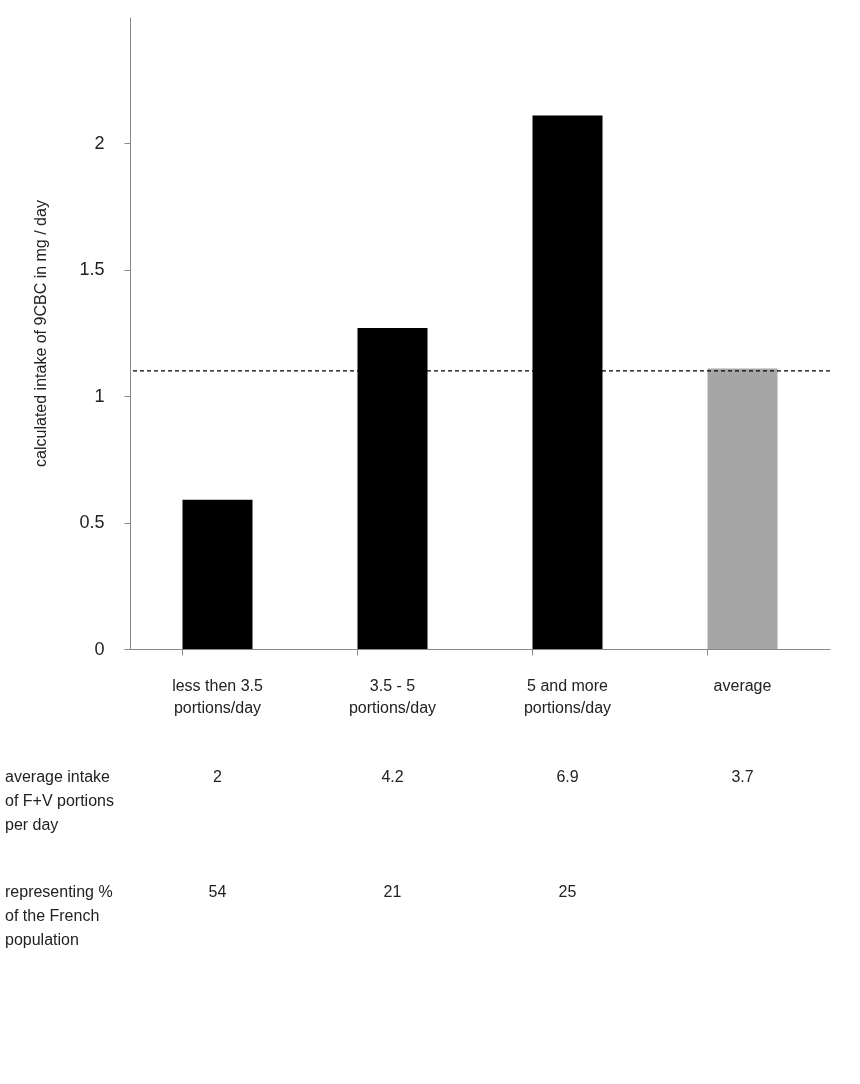 Image resolution: width=860 pixels, height=1084 pixels. I want to click on x-tick-label: less then 3.5 portions/day, so click(217, 696).